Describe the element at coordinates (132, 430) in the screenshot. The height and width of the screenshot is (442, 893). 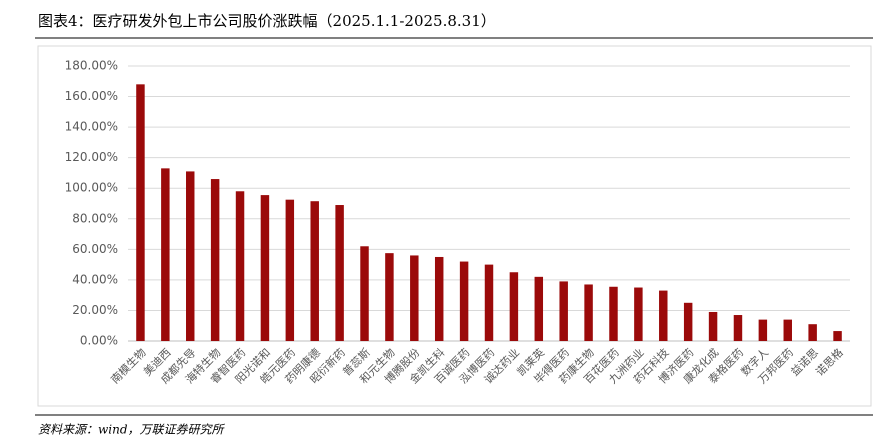
I see `source-note: 资料来源：wind，万联证券研究所` at that location.